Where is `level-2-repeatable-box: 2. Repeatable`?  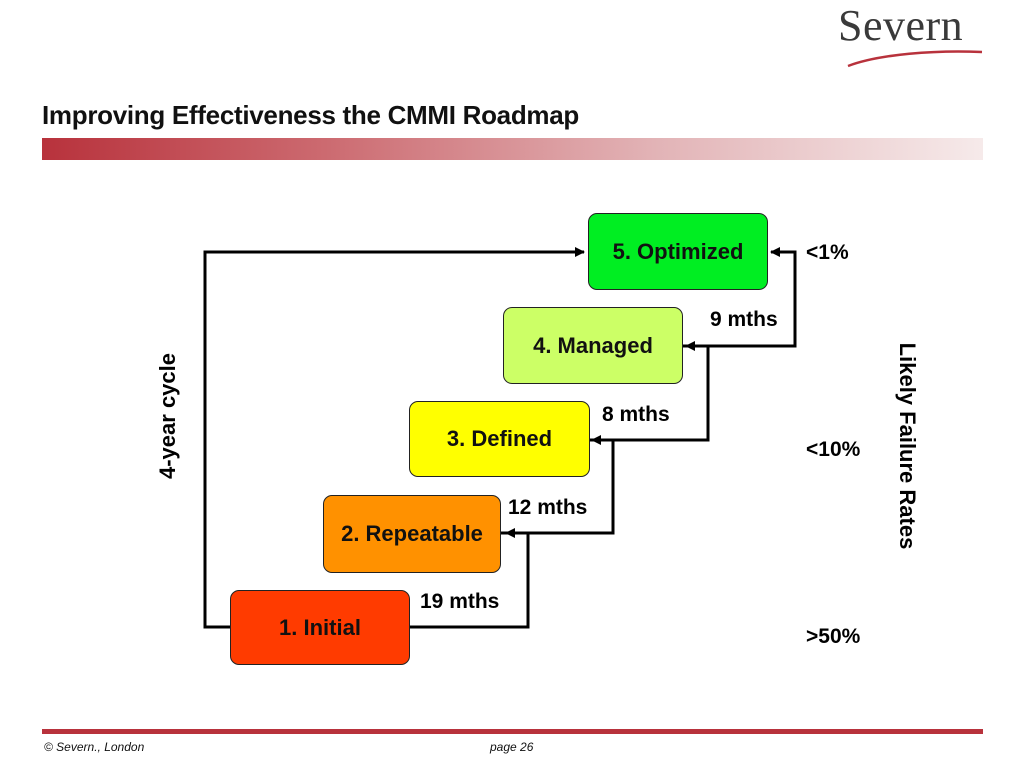
level-2-repeatable-box: 2. Repeatable is located at coordinates (412, 534).